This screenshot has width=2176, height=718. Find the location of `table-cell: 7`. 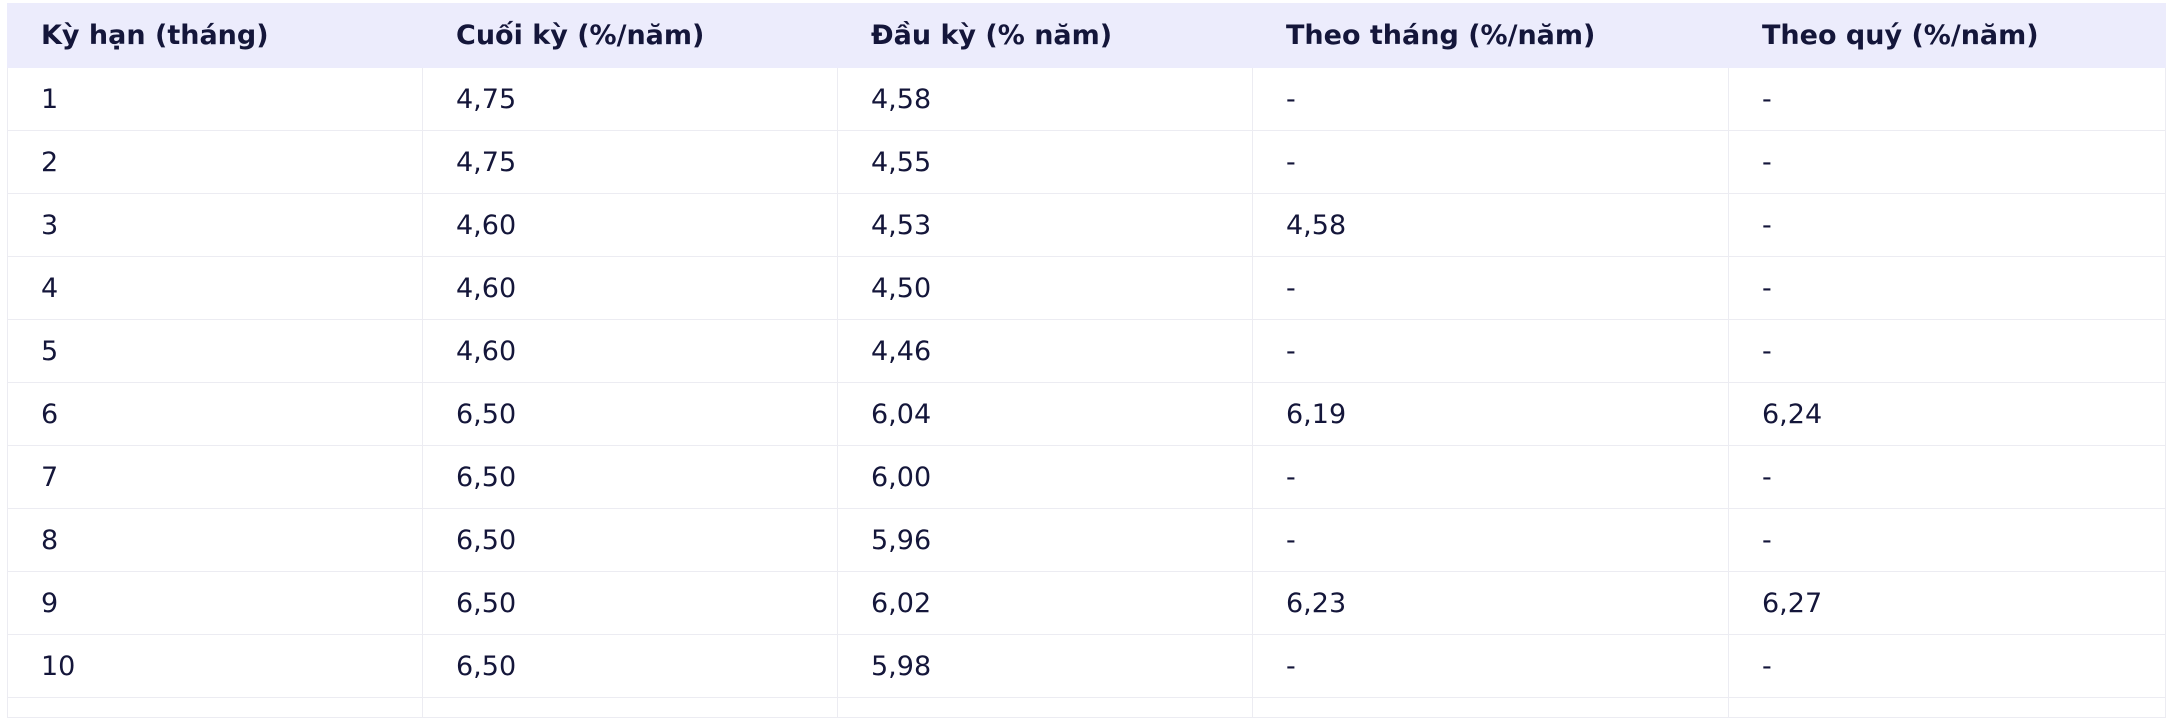

table-cell: 7 is located at coordinates (215, 477).